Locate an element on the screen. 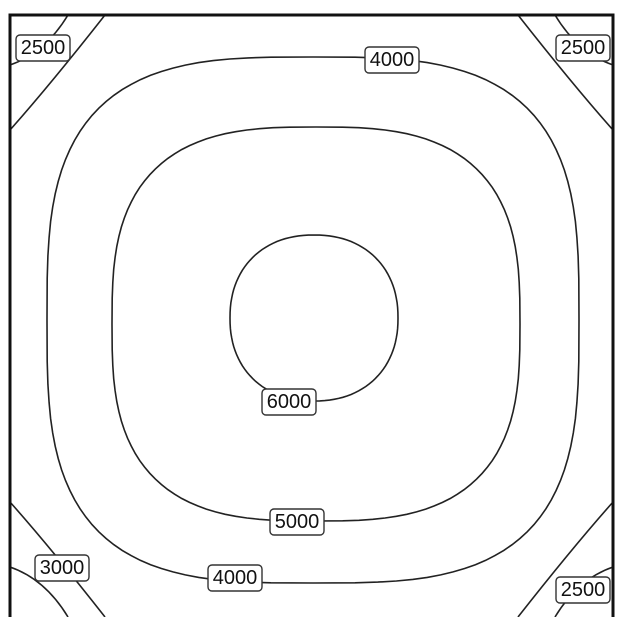 This screenshot has width=619, height=617. contour-label: 6000 is located at coordinates (289, 402).